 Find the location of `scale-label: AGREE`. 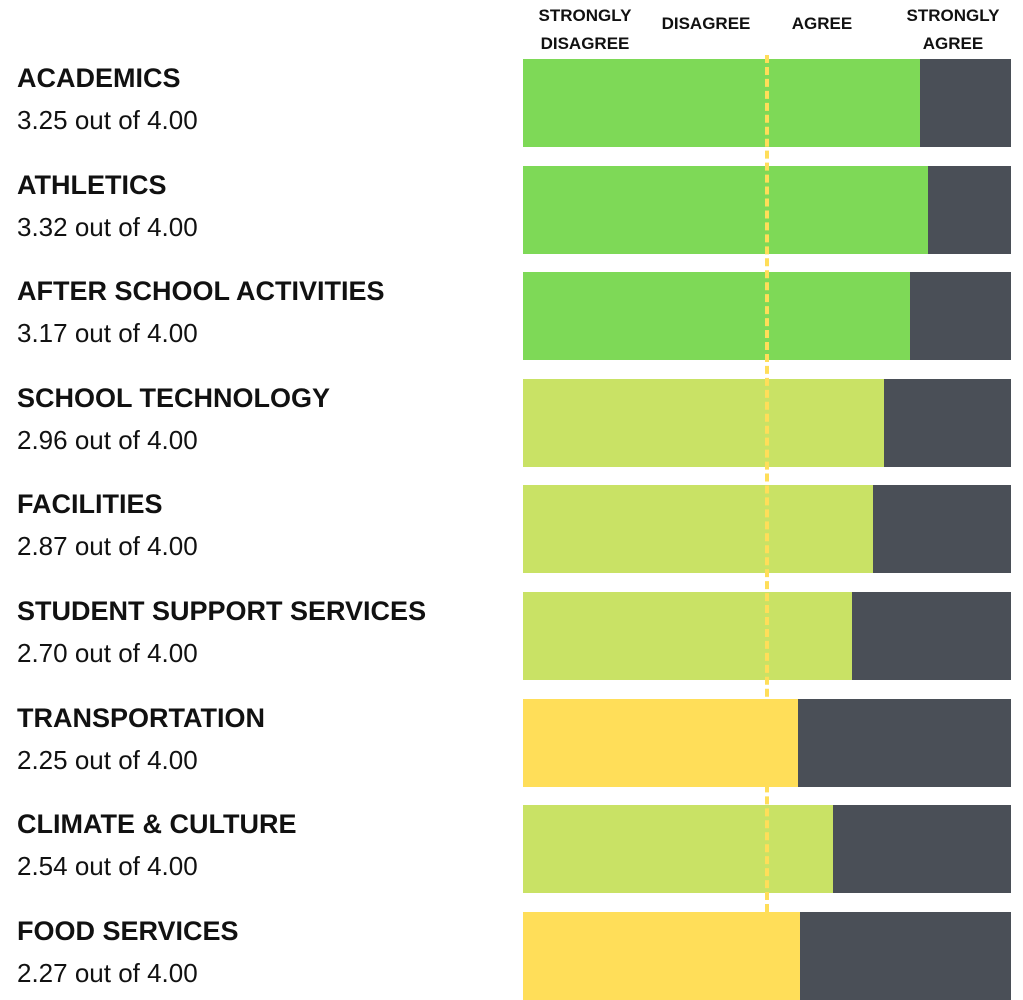

scale-label: AGREE is located at coordinates (822, 23).